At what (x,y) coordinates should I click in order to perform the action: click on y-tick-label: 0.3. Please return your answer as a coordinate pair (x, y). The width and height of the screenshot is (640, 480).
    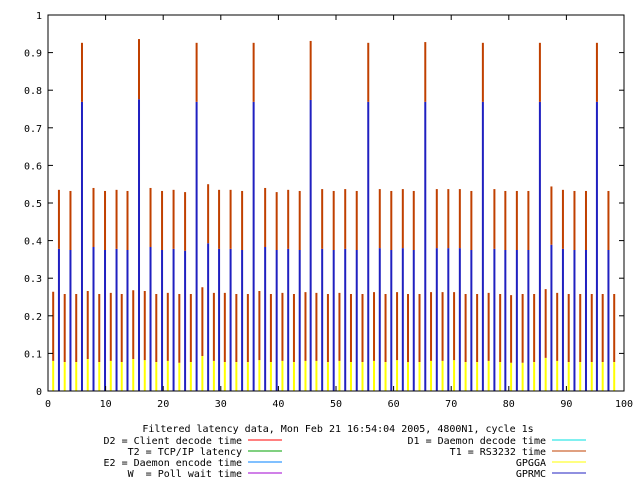
    Looking at the image, I should click on (33, 279).